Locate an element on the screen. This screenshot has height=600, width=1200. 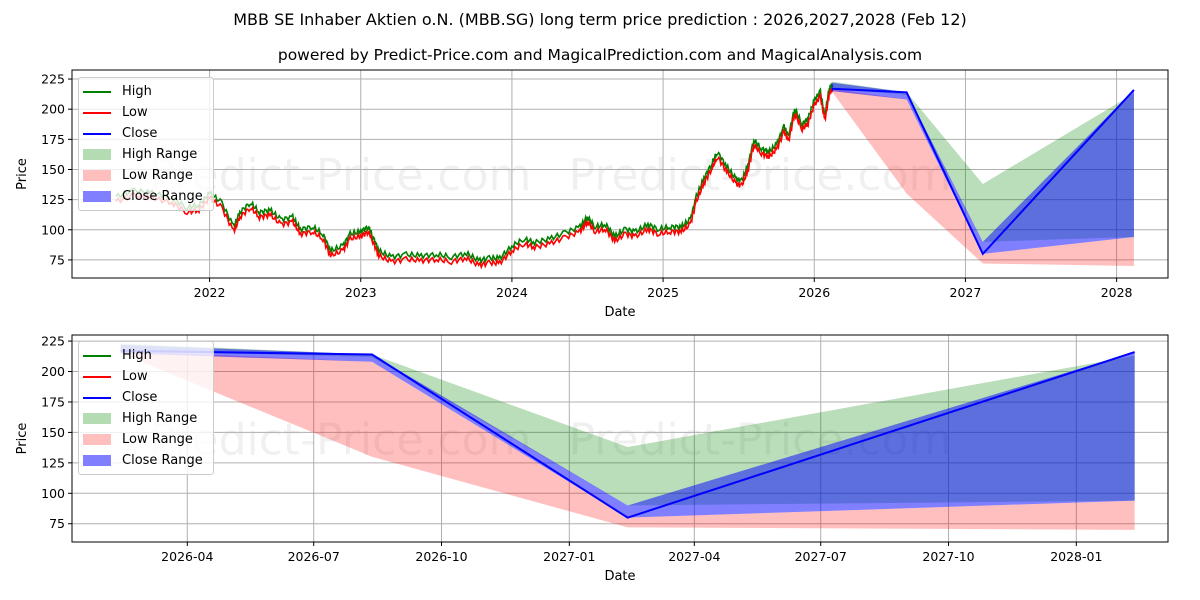
top-xtick-label: 2023 is located at coordinates (361, 292).